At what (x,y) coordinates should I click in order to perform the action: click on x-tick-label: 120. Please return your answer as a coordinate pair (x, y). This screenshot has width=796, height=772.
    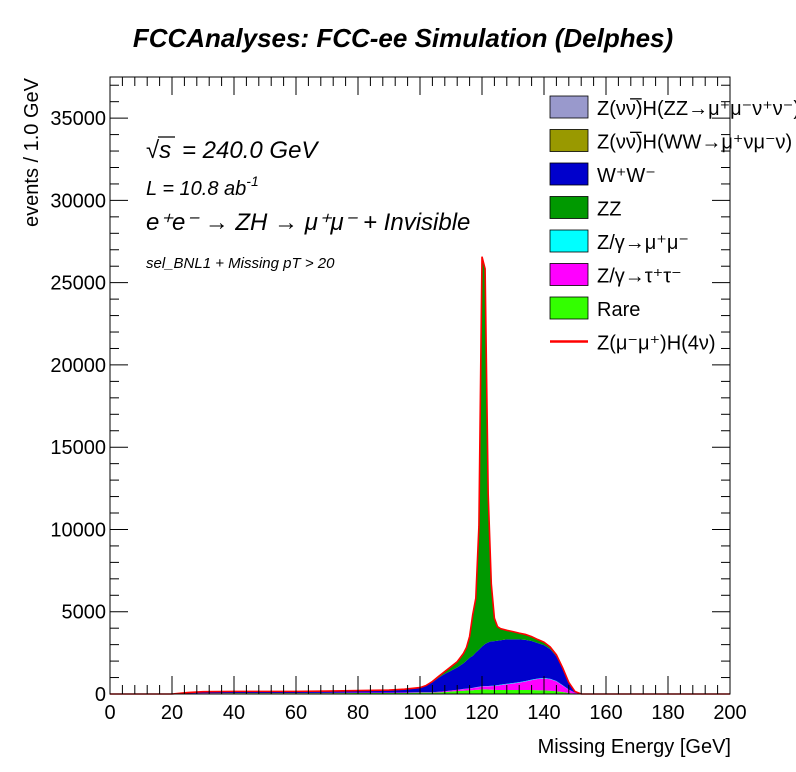
    Looking at the image, I should click on (481, 713).